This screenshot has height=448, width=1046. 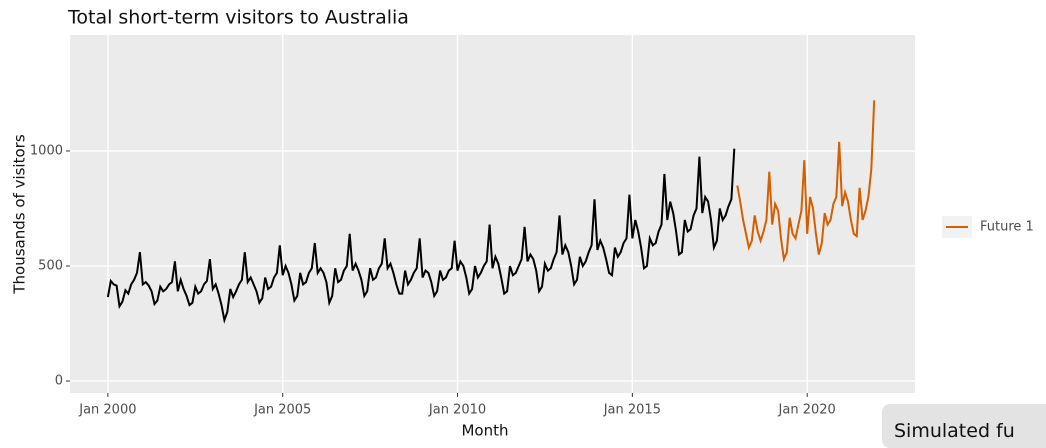 I want to click on x-tick-label: Jan 2020, so click(x=807, y=410).